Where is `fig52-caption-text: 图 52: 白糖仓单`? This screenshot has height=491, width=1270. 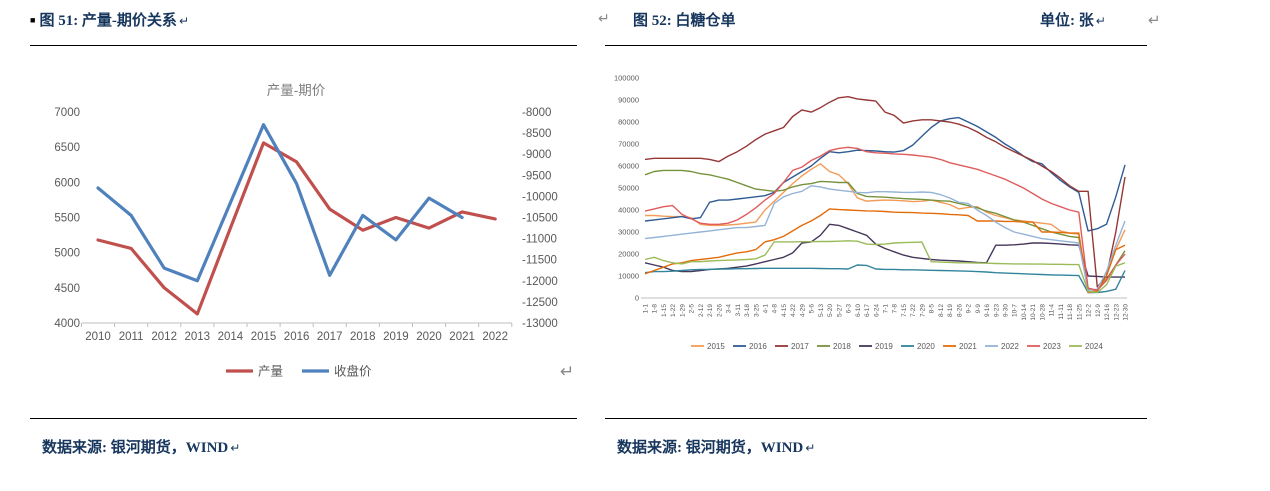
fig52-caption-text: 图 52: 白糖仓单 is located at coordinates (684, 21).